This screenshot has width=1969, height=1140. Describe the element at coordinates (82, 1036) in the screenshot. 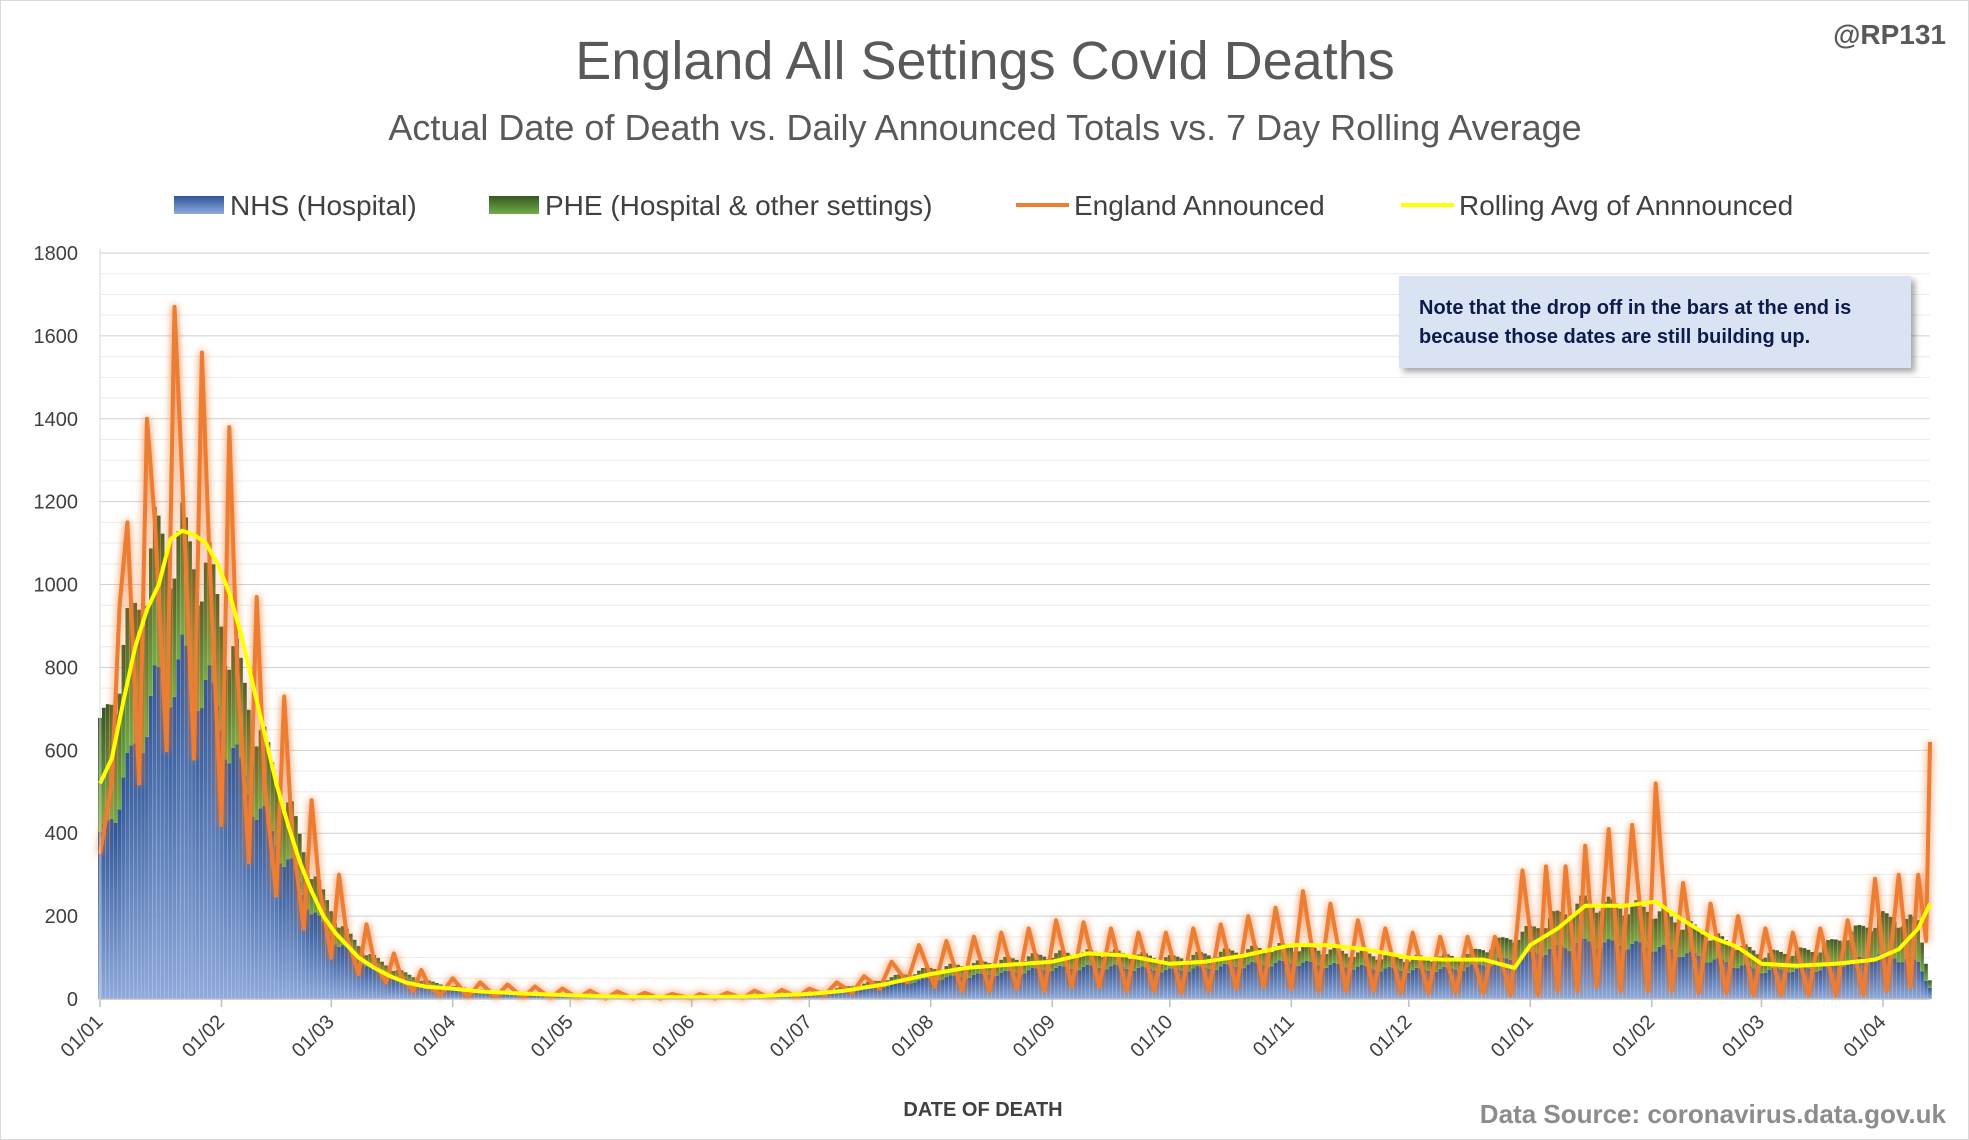

I see `x-tick-label: 01/01` at that location.